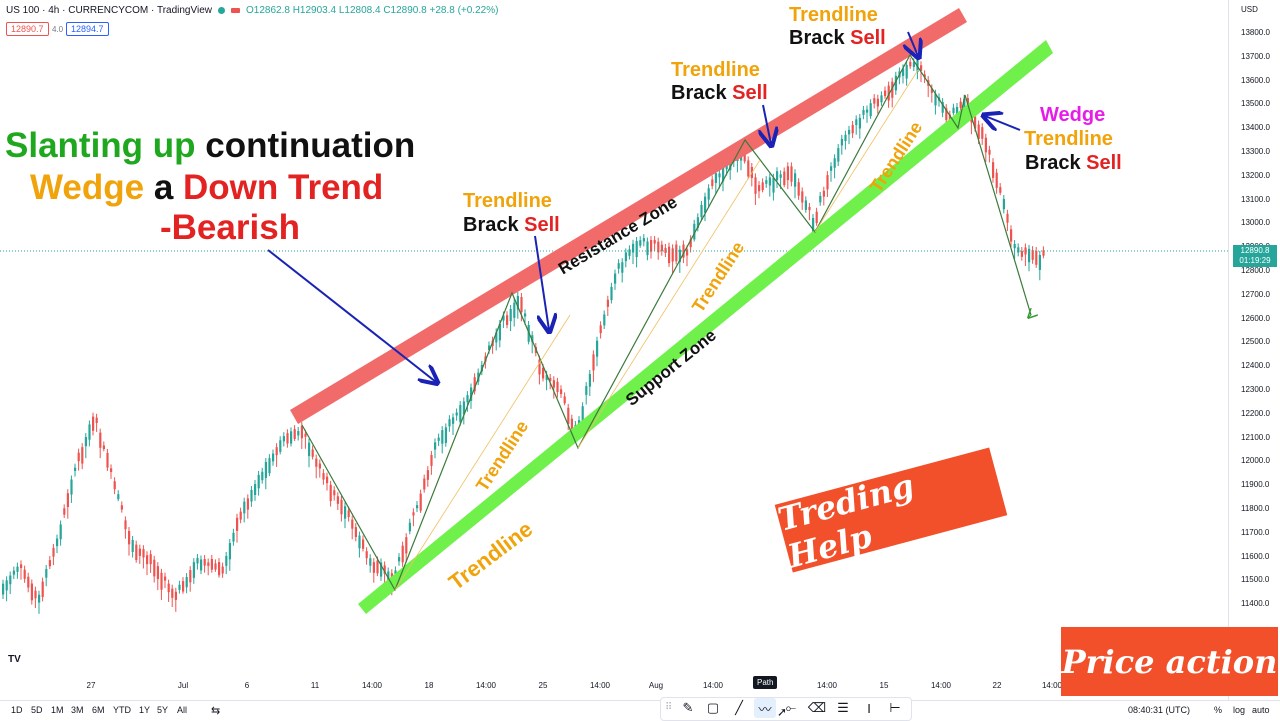 Image resolution: width=1280 pixels, height=721 pixels. What do you see at coordinates (941, 685) in the screenshot?
I see `x-tick-label: 14:00` at bounding box center [941, 685].